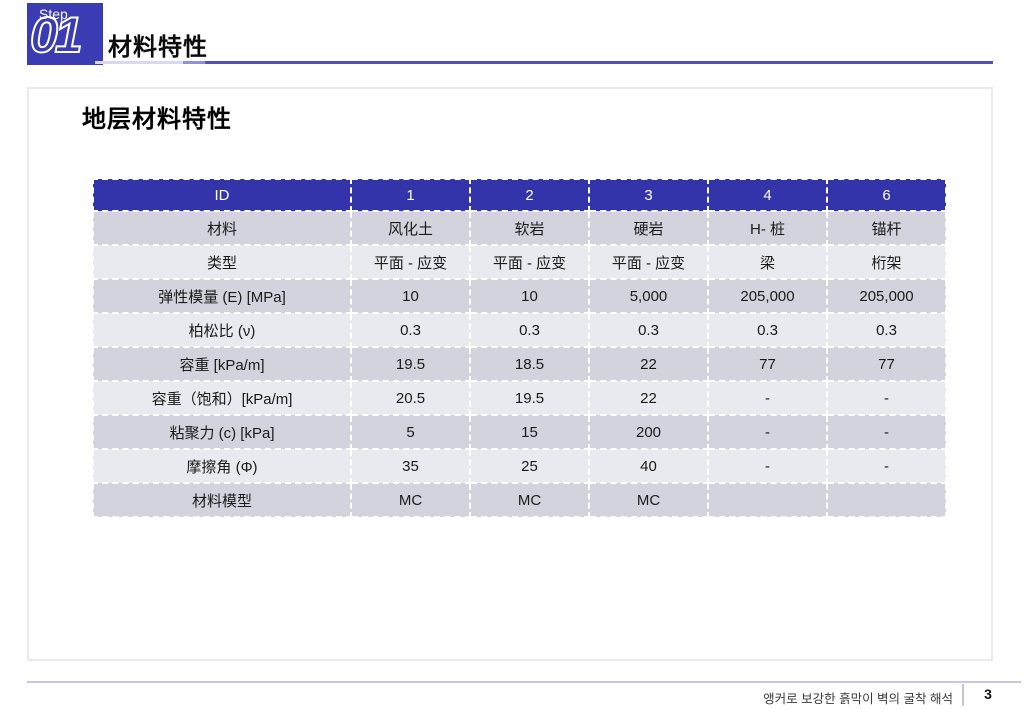  I want to click on step-badge: Step 01, so click(65, 34).